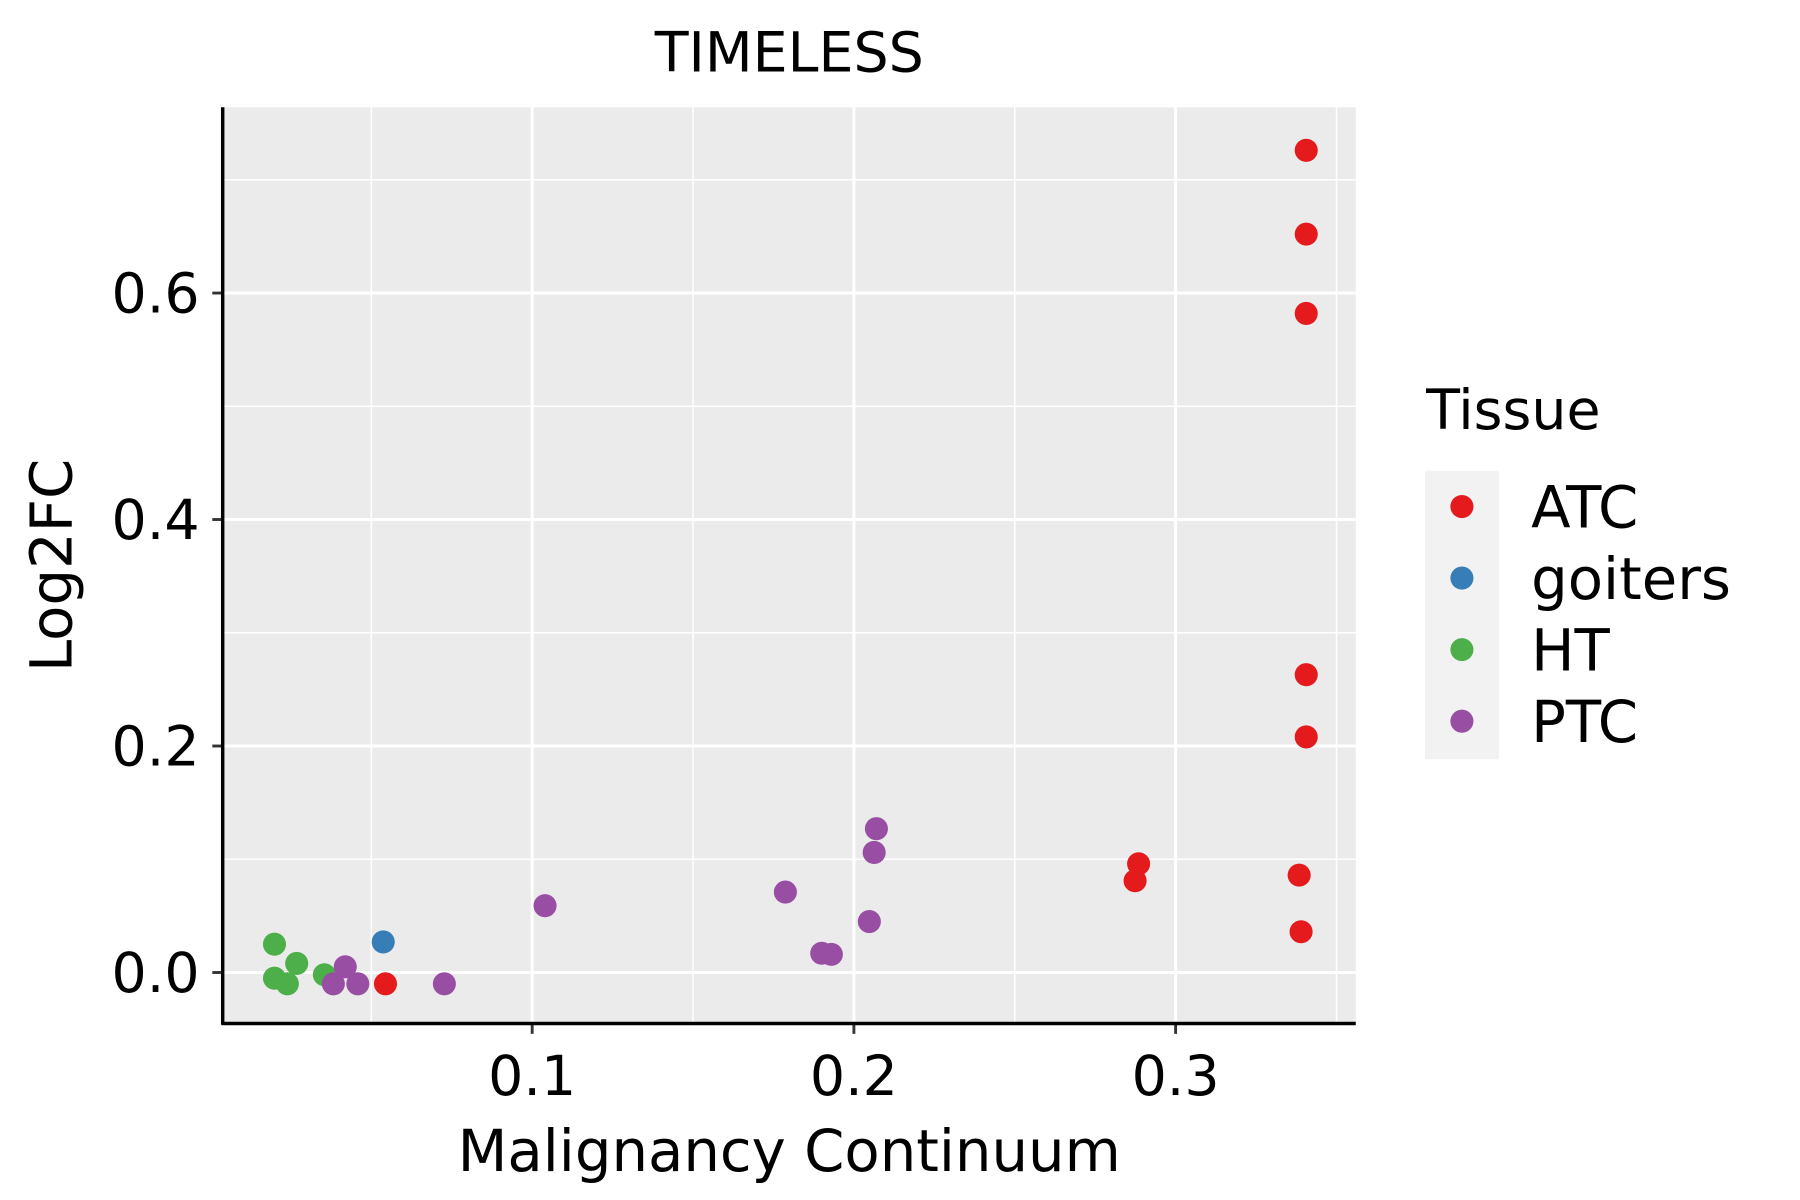 The height and width of the screenshot is (1200, 1800). What do you see at coordinates (789, 1151) in the screenshot?
I see `x-axis-title: Malignancy Continuum` at bounding box center [789, 1151].